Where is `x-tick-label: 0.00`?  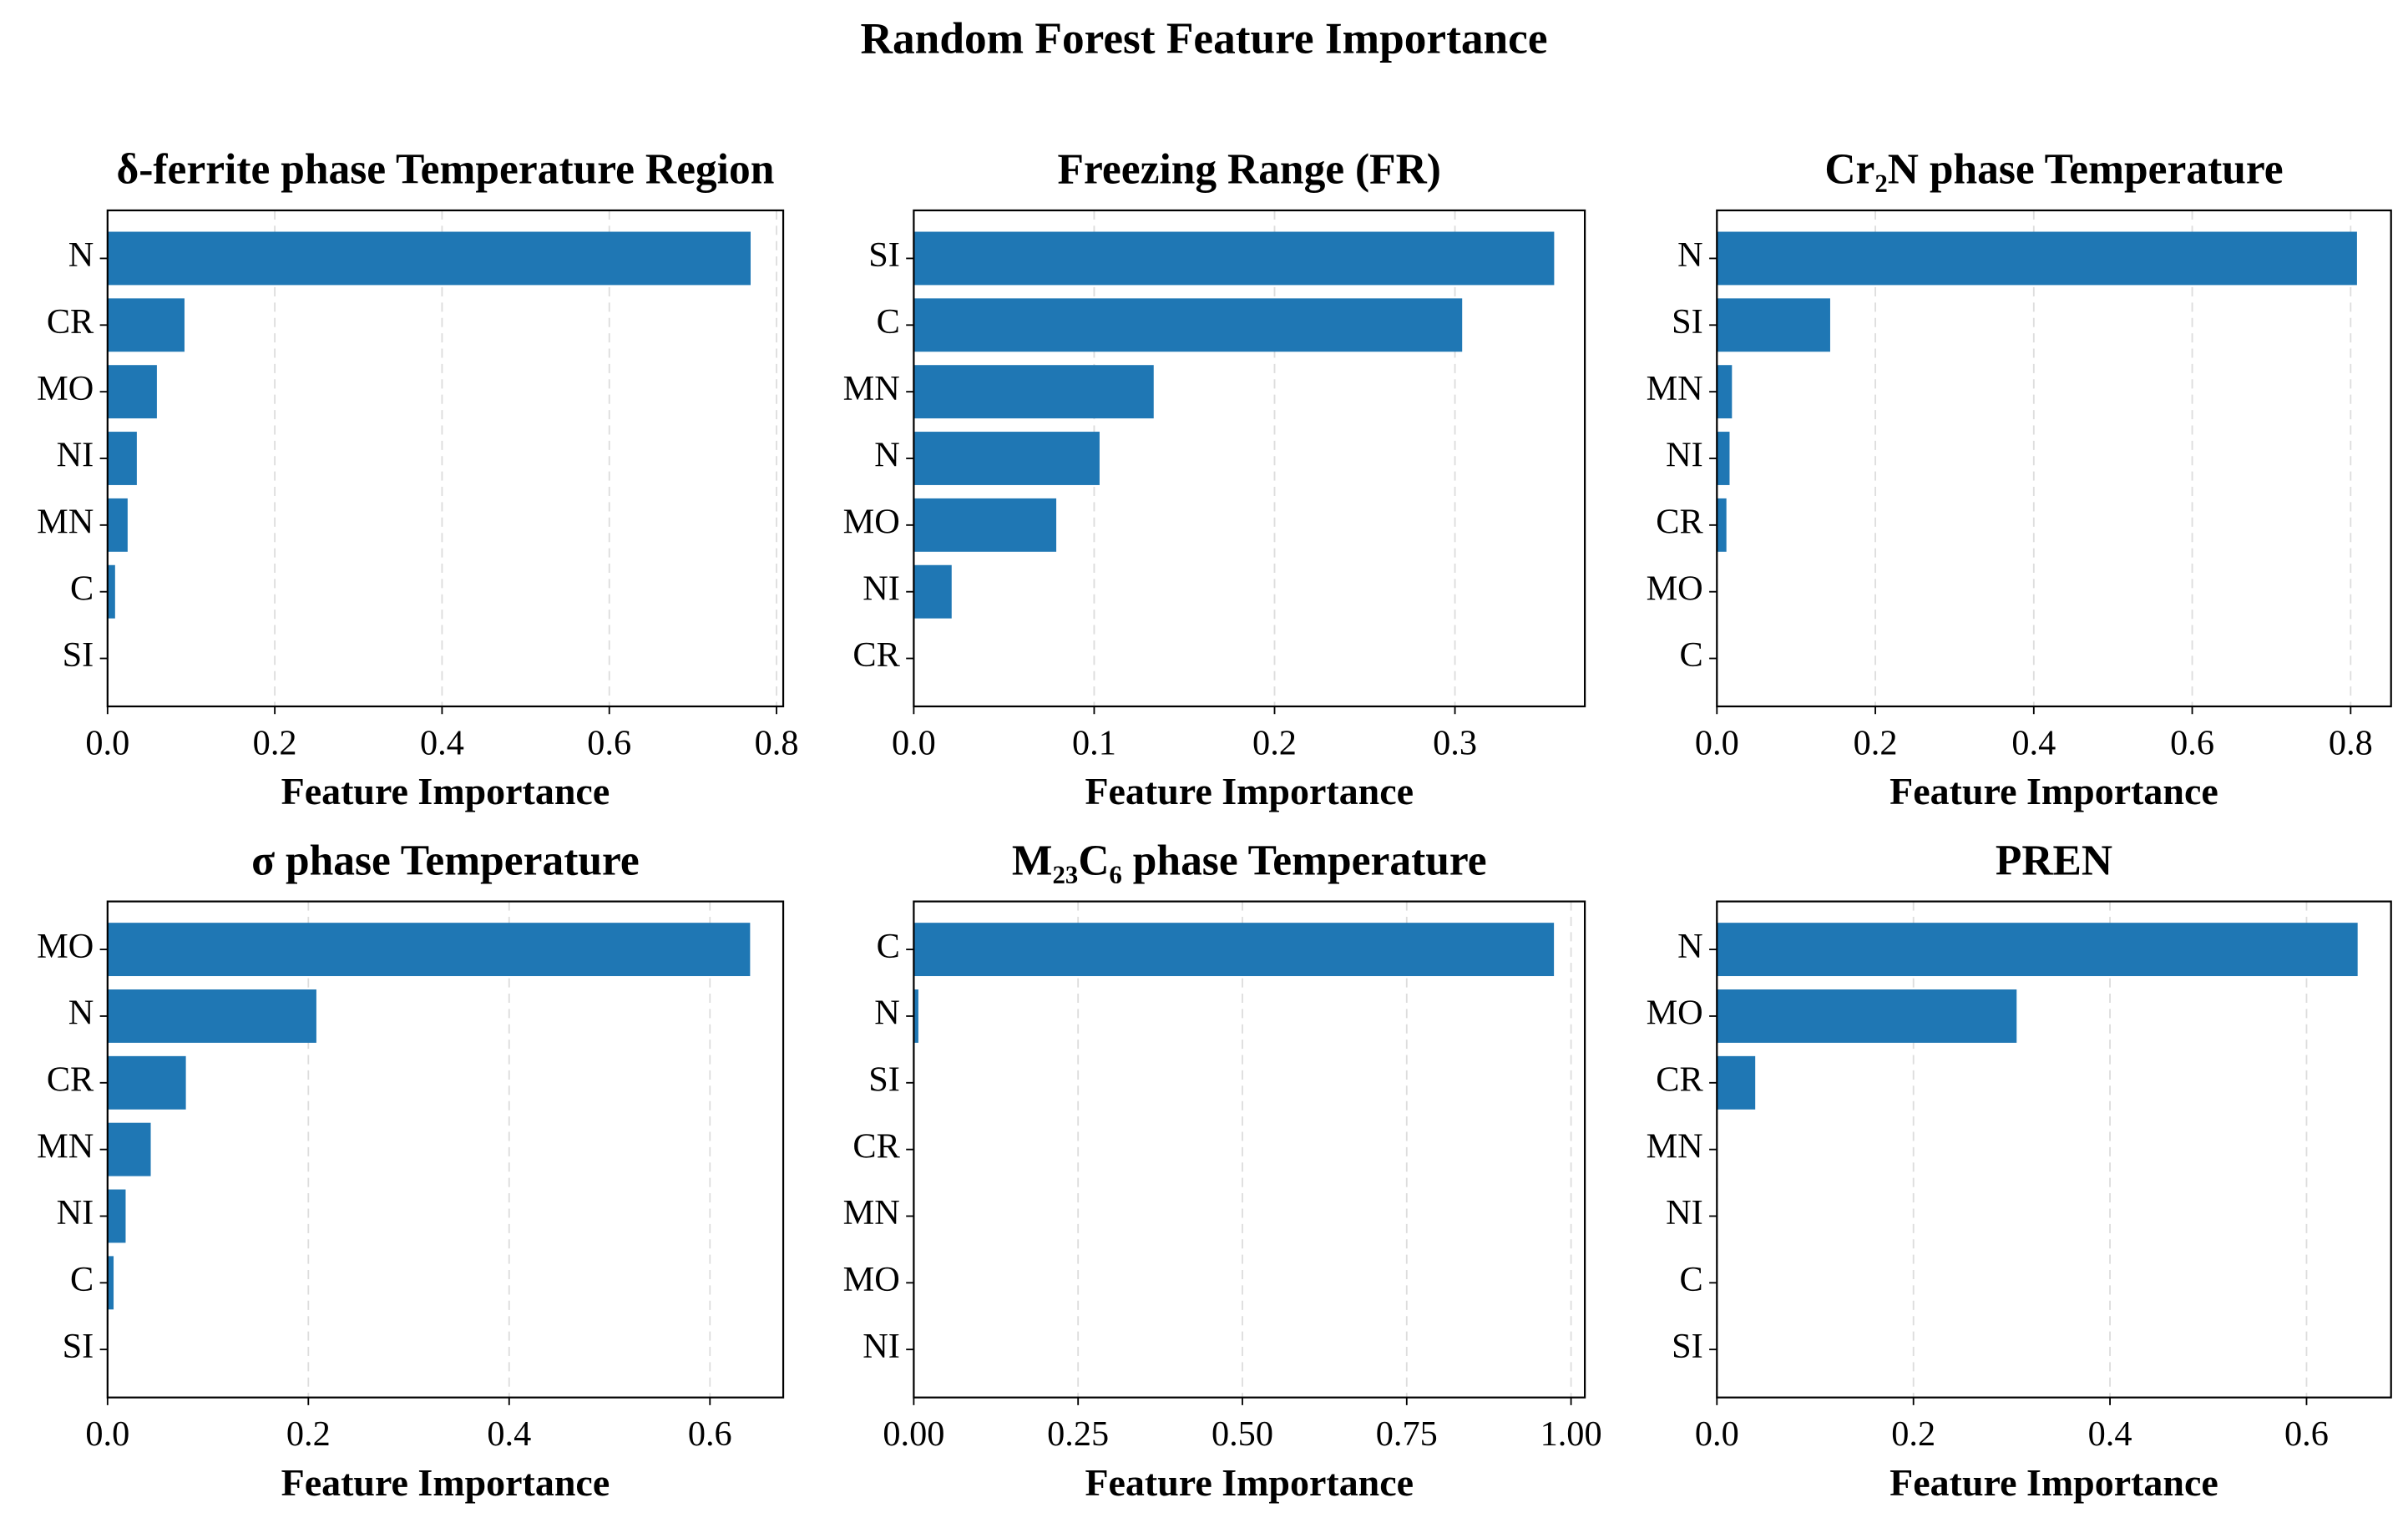 x-tick-label: 0.00 is located at coordinates (913, 1434).